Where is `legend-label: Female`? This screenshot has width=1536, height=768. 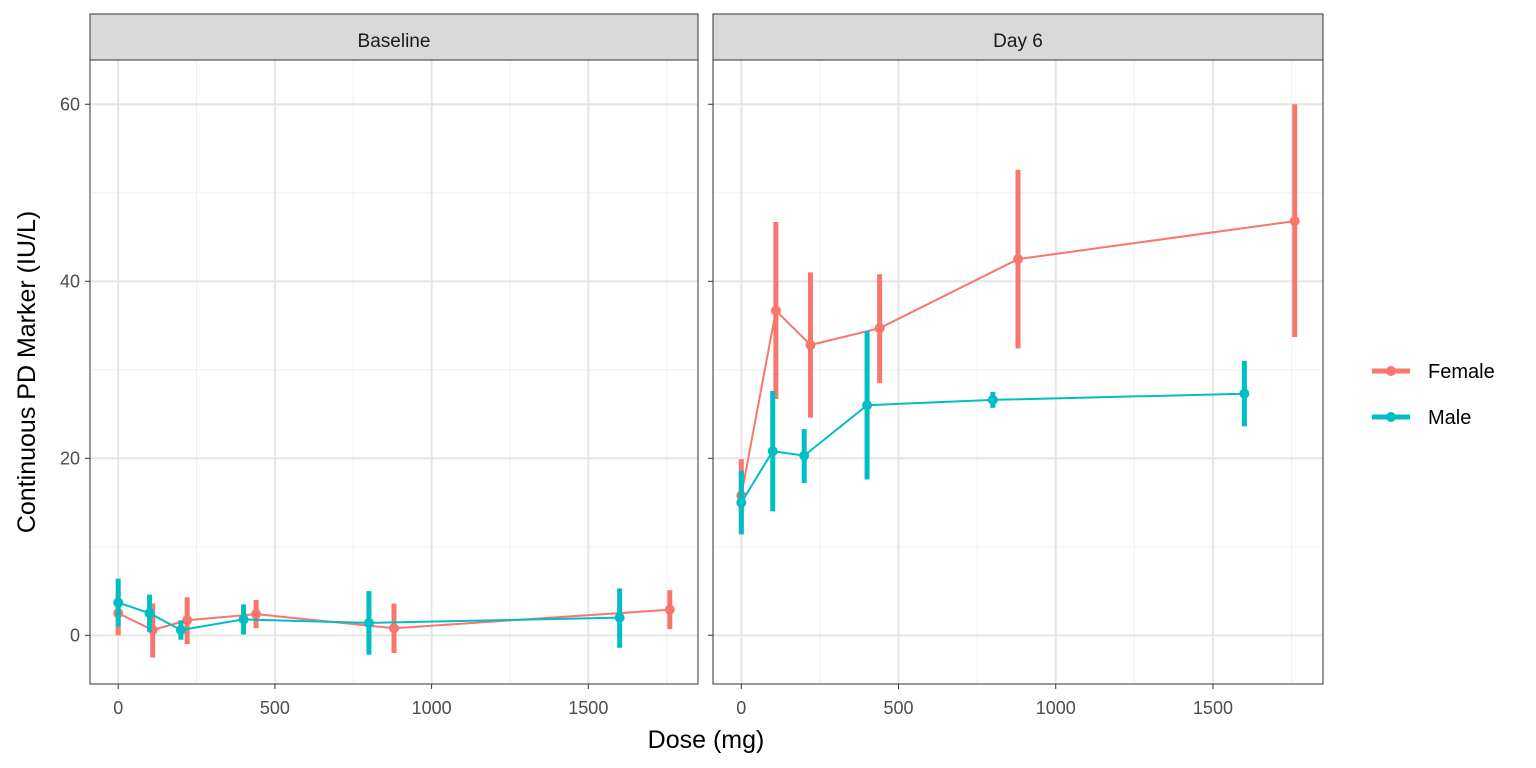 legend-label: Female is located at coordinates (1461, 372).